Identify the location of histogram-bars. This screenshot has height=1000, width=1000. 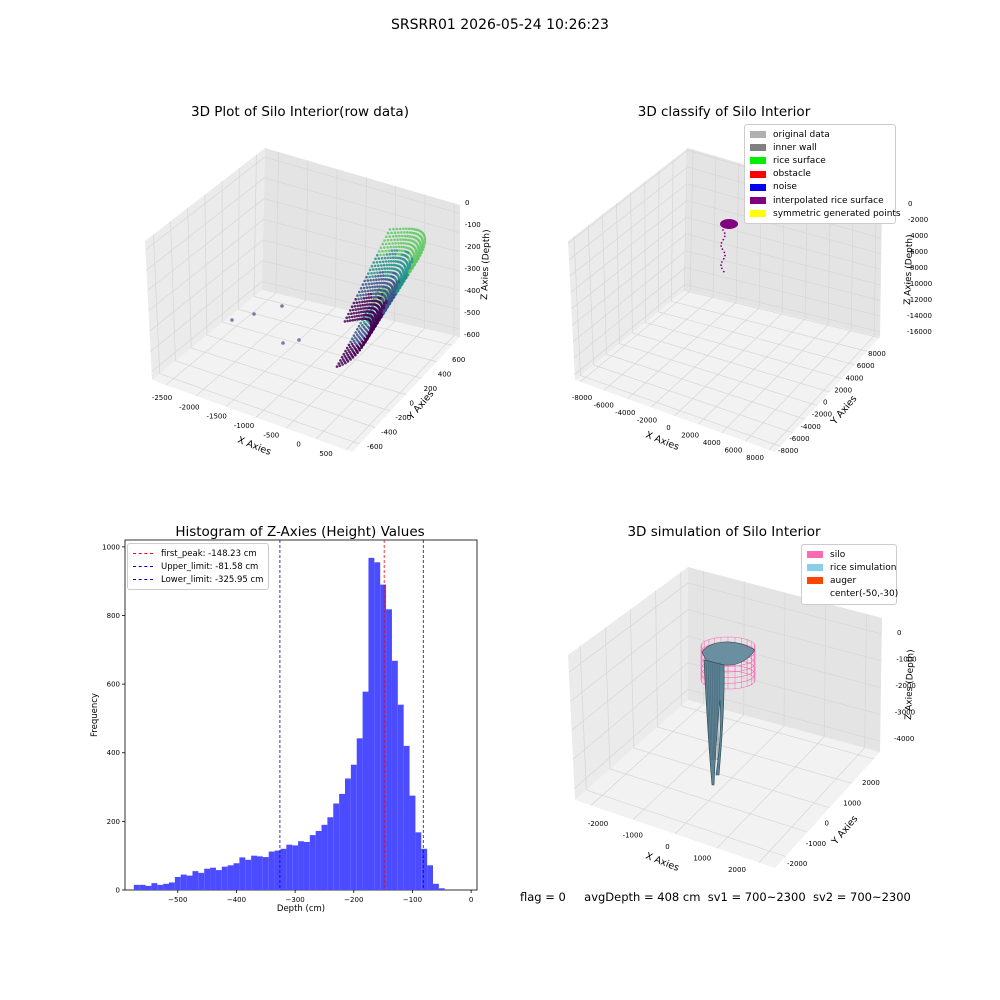
(289, 723).